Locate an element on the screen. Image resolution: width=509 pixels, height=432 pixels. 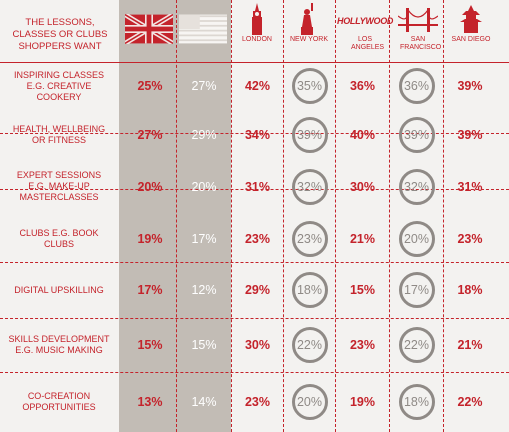
value-cell-san_diego: 31% is located at coordinates (470, 186).